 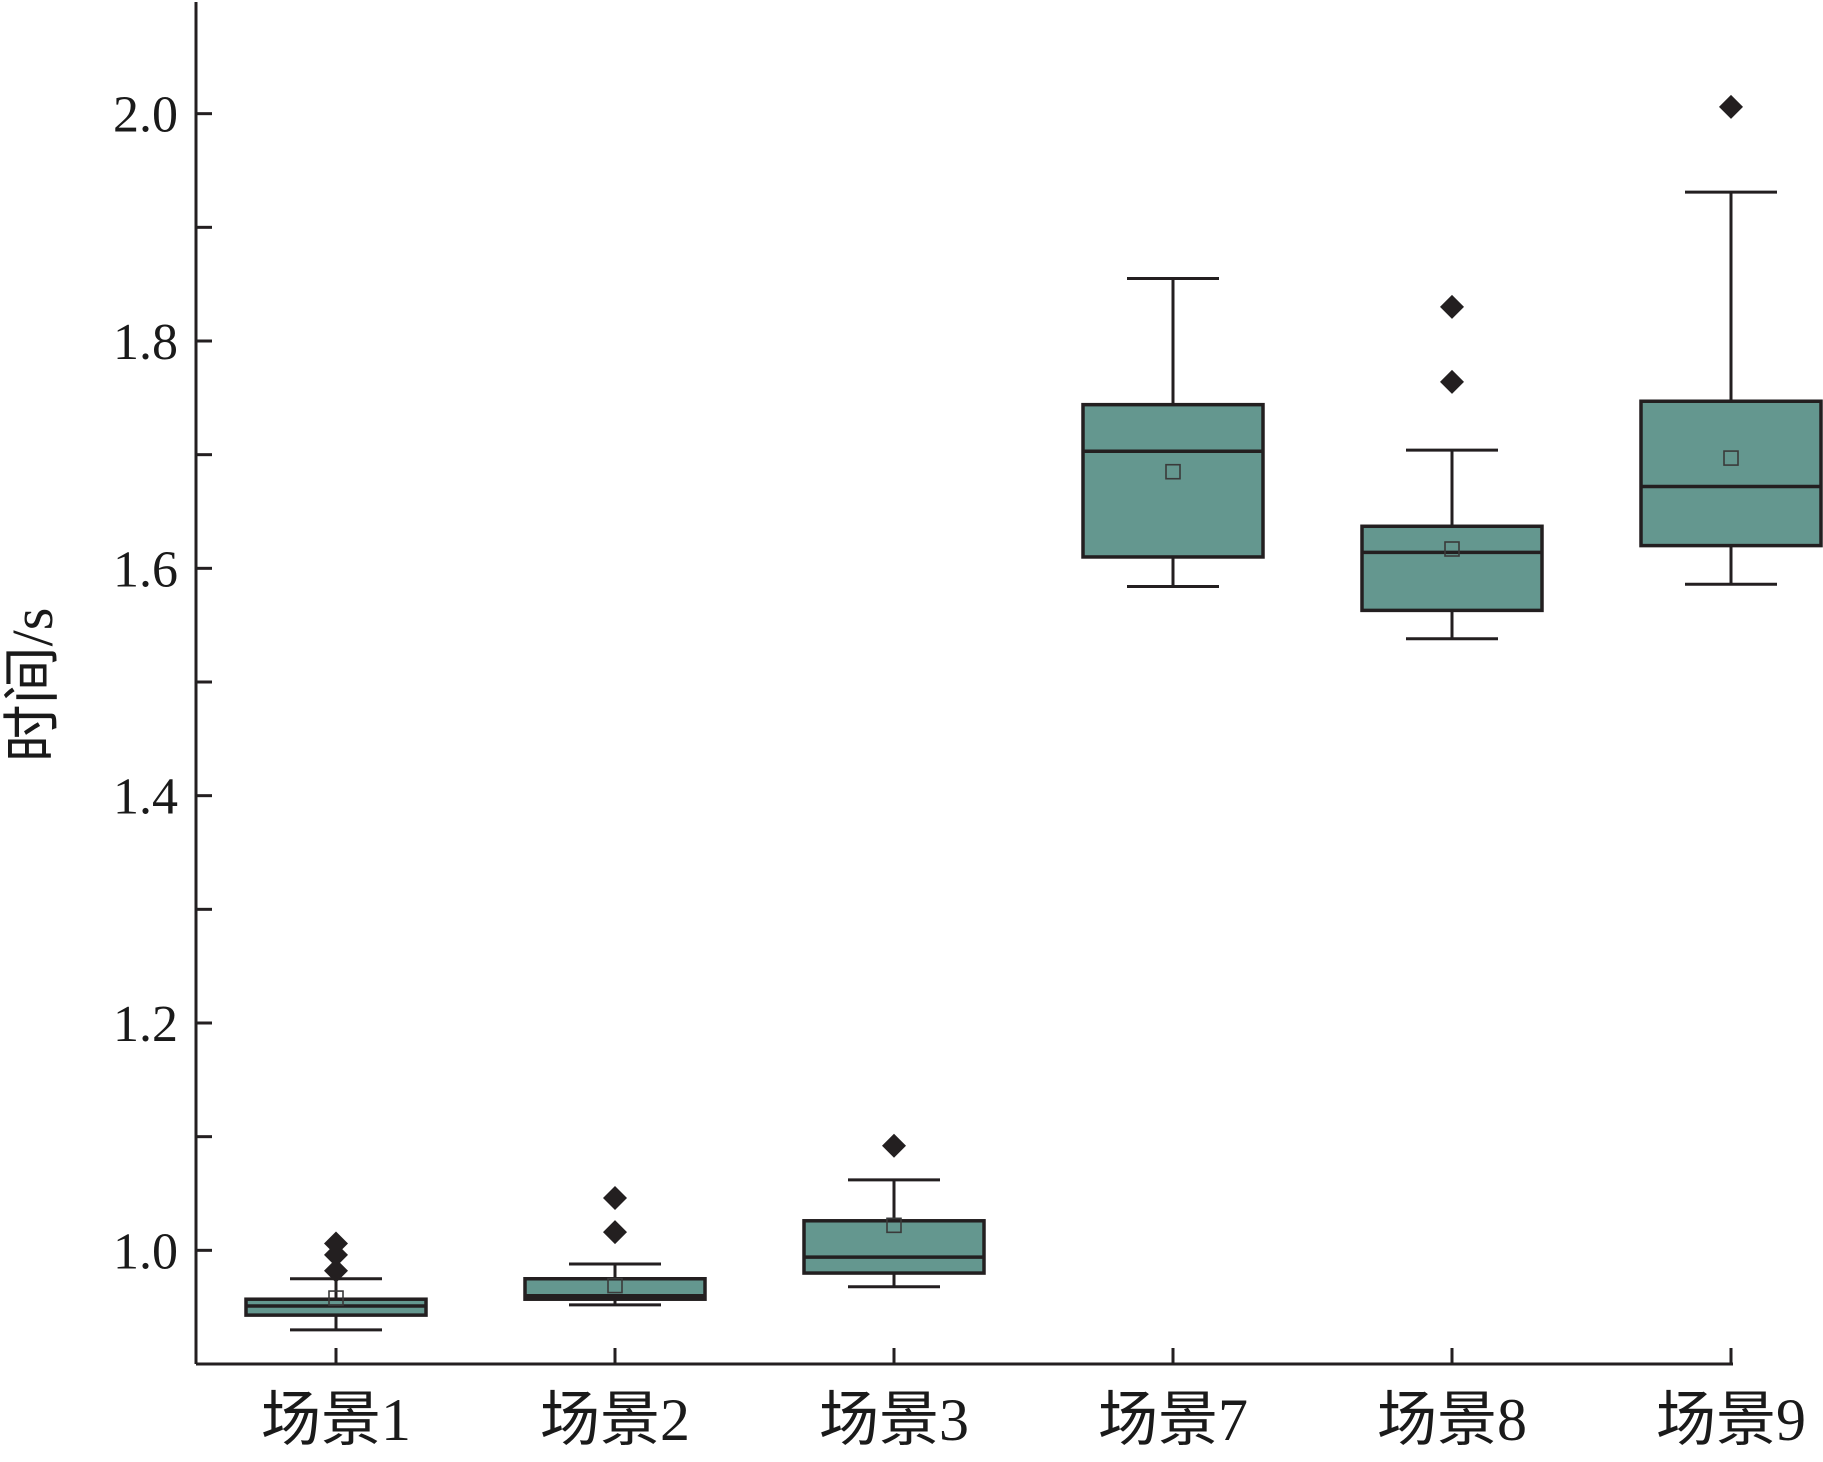 I want to click on y-tick-label: 1.2, so click(x=145, y=1024).